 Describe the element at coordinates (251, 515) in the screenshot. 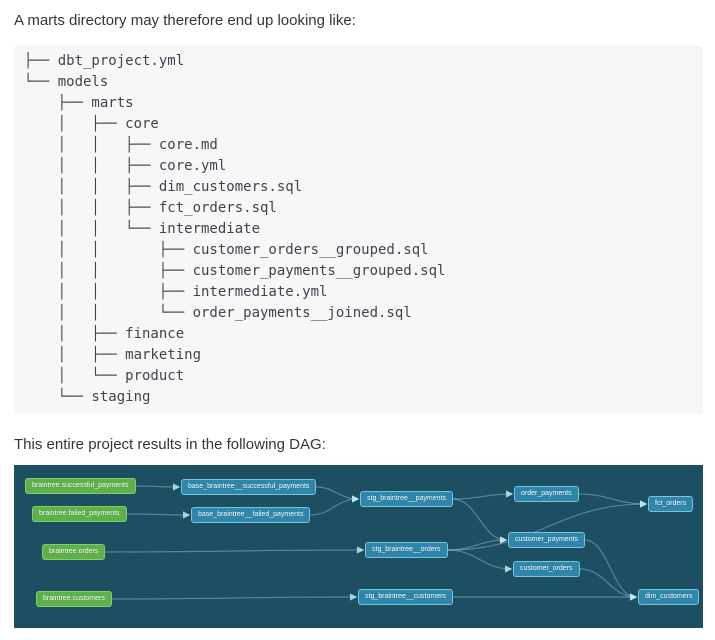

I see `dag-node-base-braintree-failed-payments: base_braintree__failed_payments` at that location.